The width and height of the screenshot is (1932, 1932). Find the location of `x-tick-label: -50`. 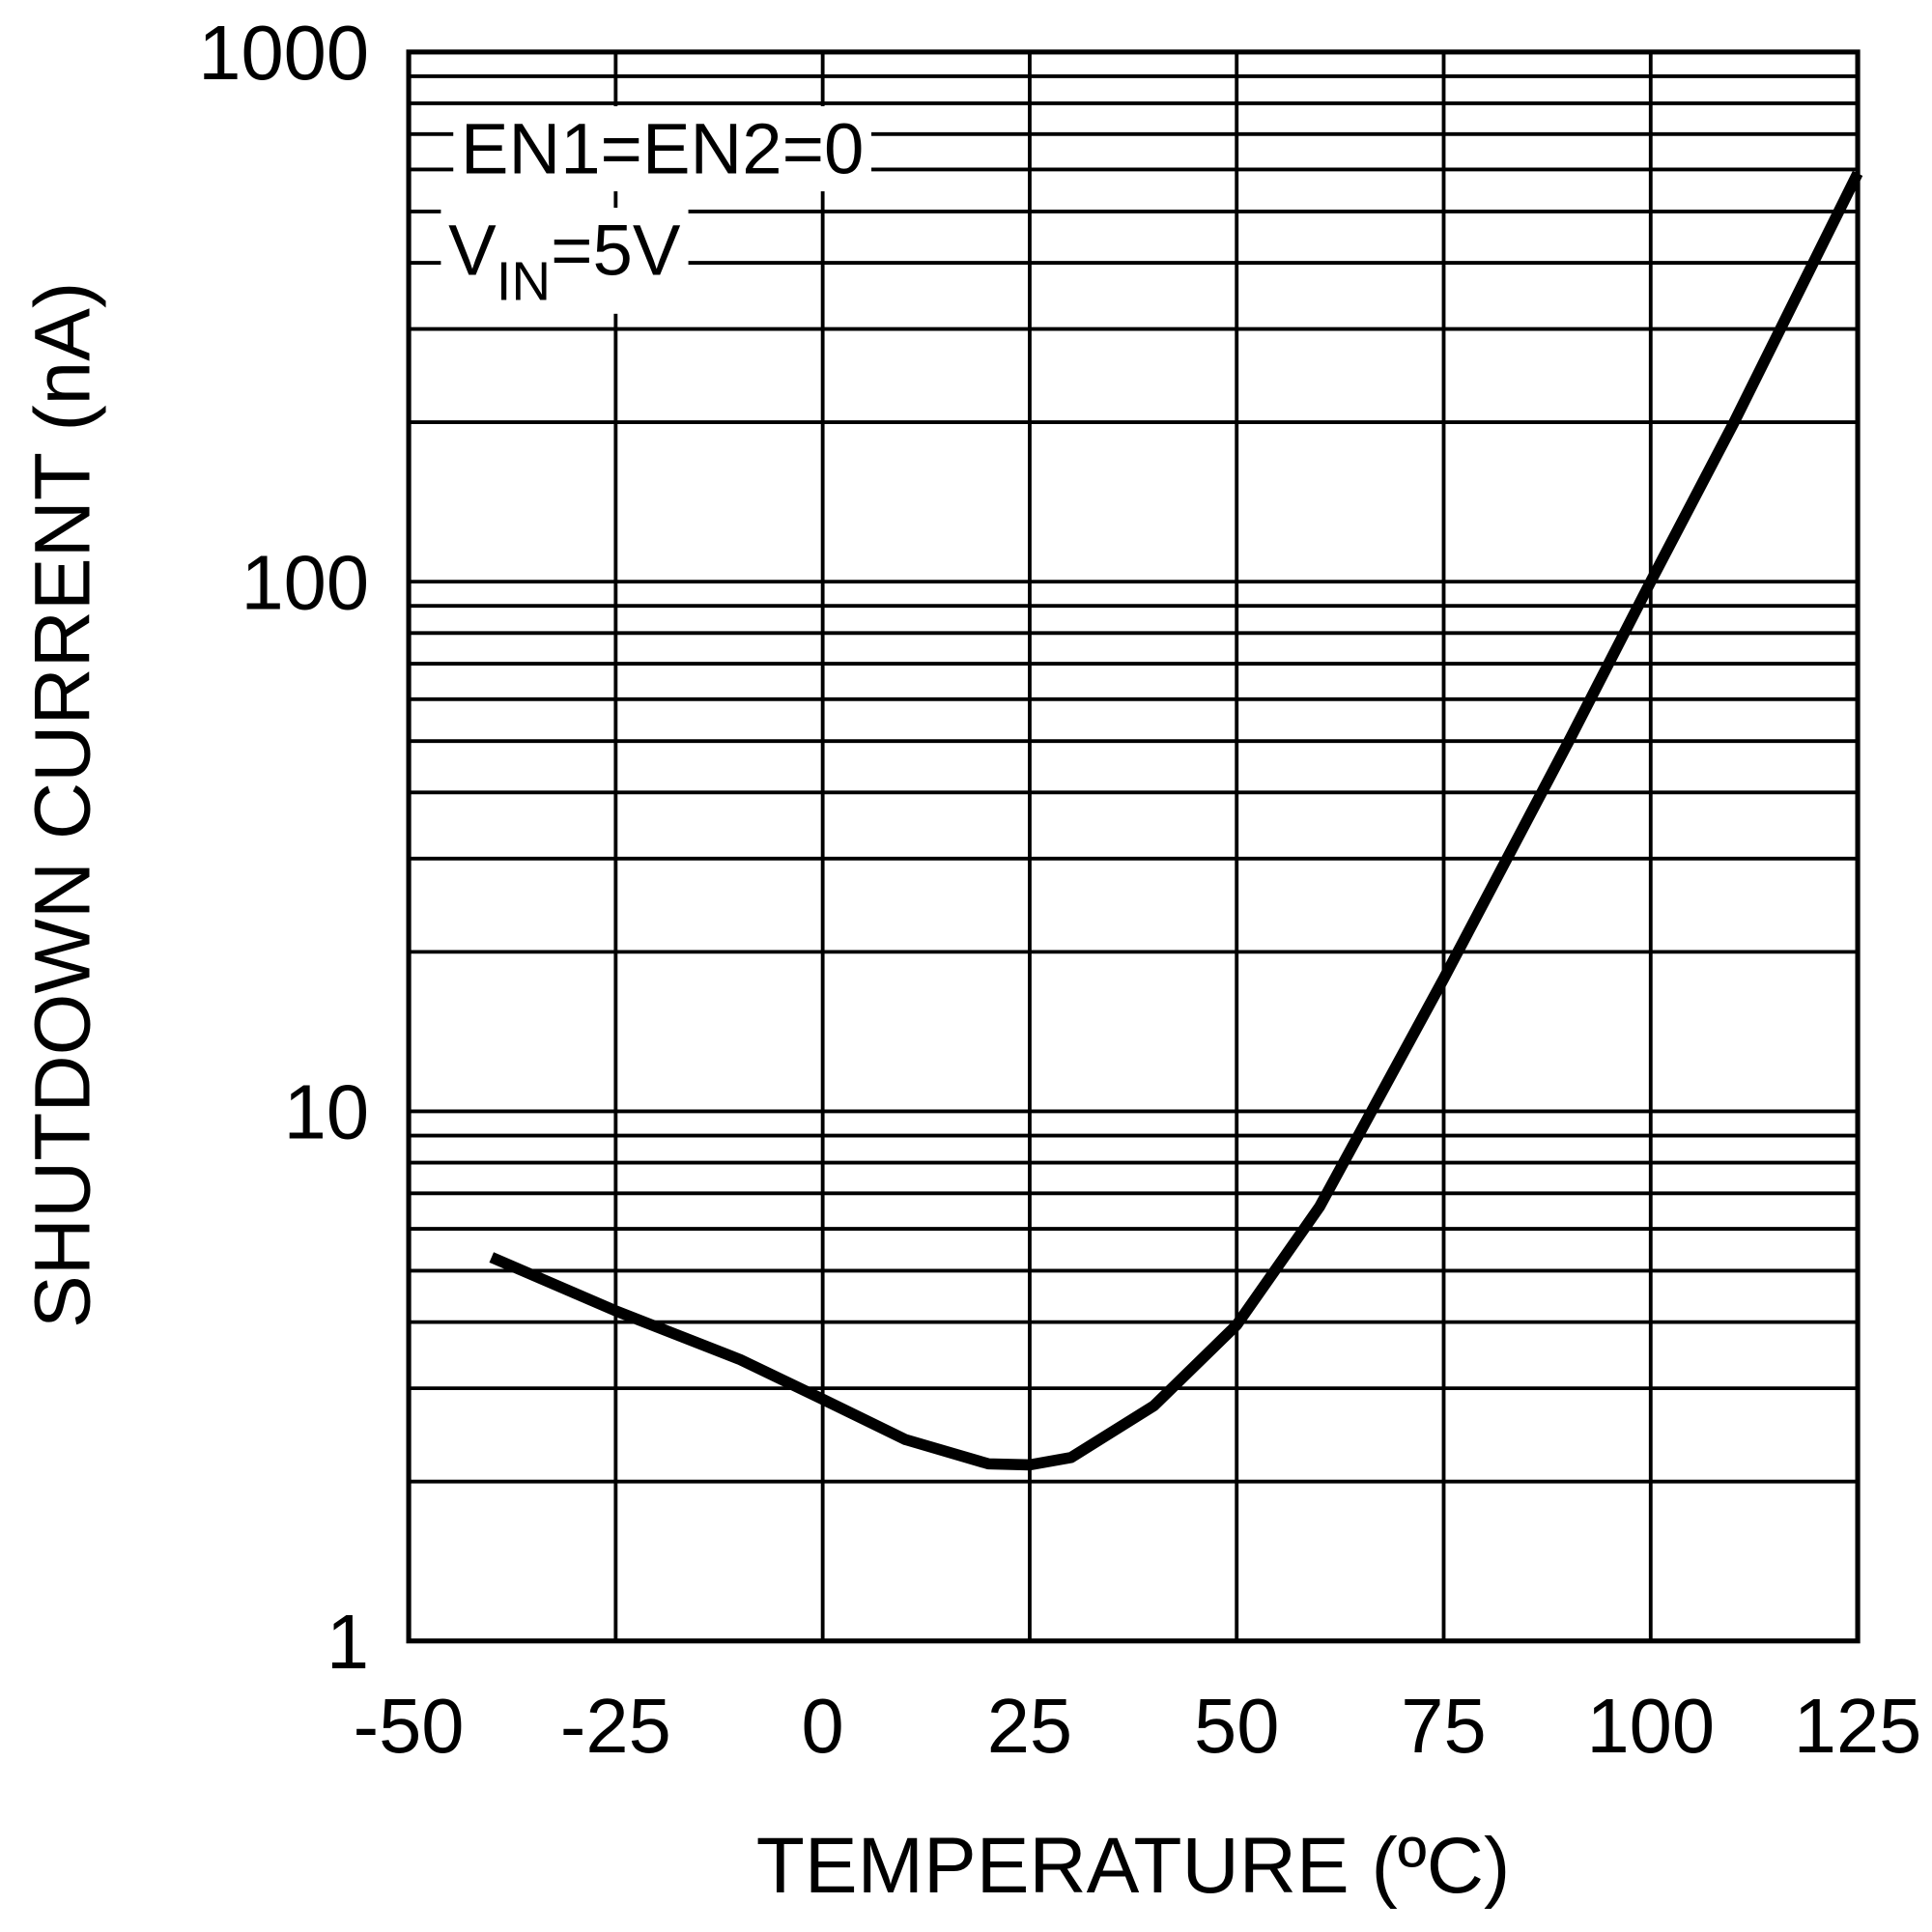

x-tick-label: -50 is located at coordinates (409, 1726).